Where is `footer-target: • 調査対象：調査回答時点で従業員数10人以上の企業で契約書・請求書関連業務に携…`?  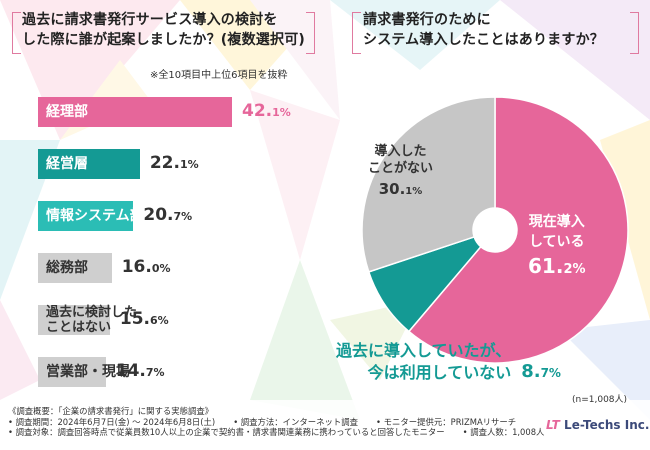
footer-target: • 調査対象：調査回答時点で従業員数10人以上の企業で契約書・請求書関連業務に携… is located at coordinates (226, 432).